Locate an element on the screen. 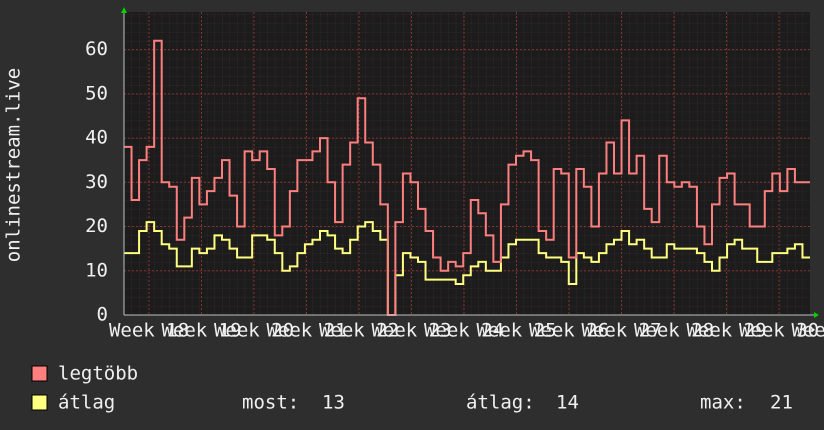 The height and width of the screenshot is (430, 824). y-tick-label: 10 is located at coordinates (96, 270).